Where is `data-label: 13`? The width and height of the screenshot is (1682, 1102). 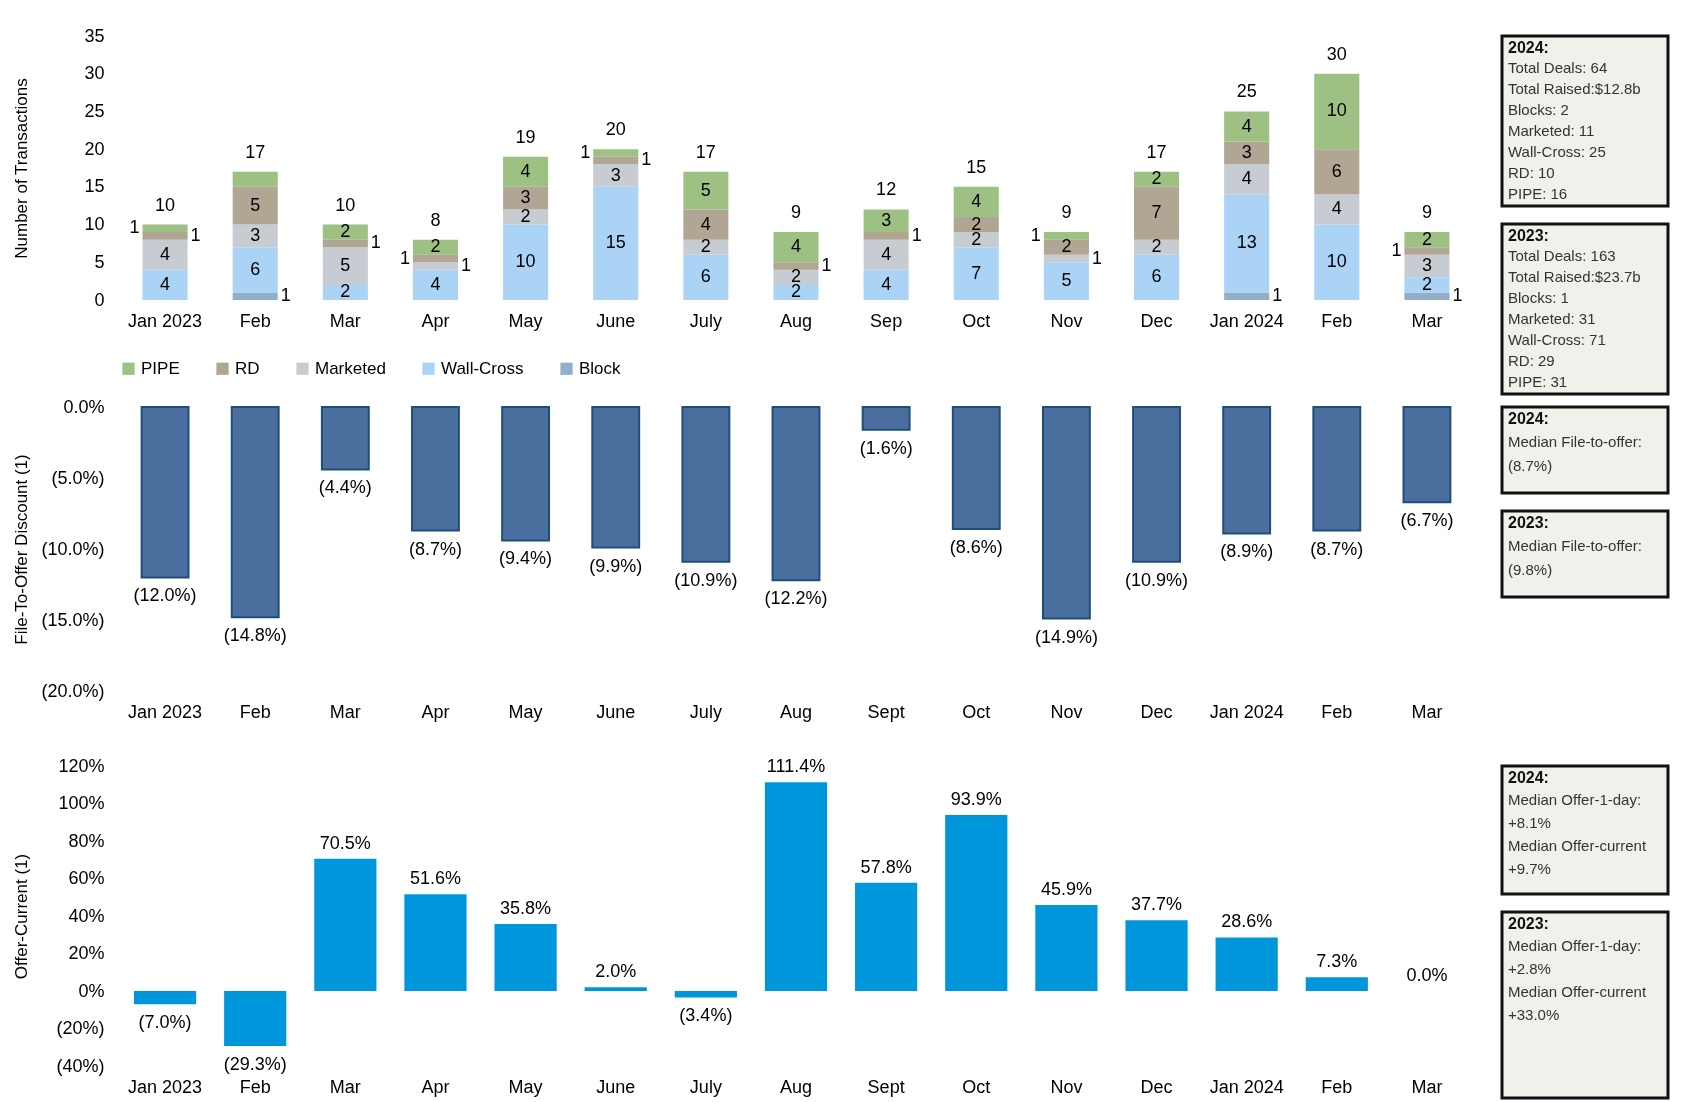 data-label: 13 is located at coordinates (1246, 242).